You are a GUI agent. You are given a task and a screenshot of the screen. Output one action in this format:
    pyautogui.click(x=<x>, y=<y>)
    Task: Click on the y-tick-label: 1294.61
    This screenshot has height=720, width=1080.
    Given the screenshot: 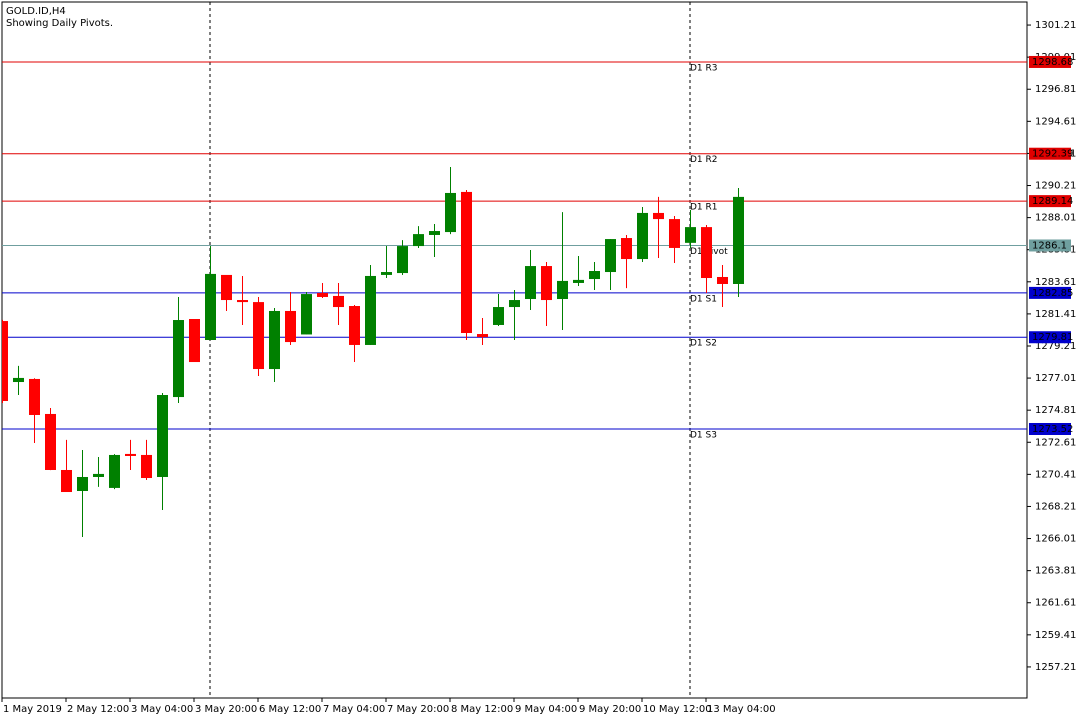 What is the action you would take?
    pyautogui.click(x=1055, y=121)
    